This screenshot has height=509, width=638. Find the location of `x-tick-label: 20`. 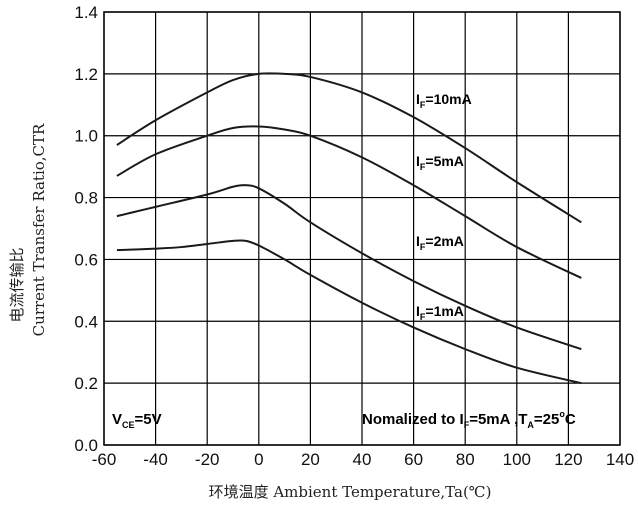

x-tick-label: 20 is located at coordinates (310, 459).